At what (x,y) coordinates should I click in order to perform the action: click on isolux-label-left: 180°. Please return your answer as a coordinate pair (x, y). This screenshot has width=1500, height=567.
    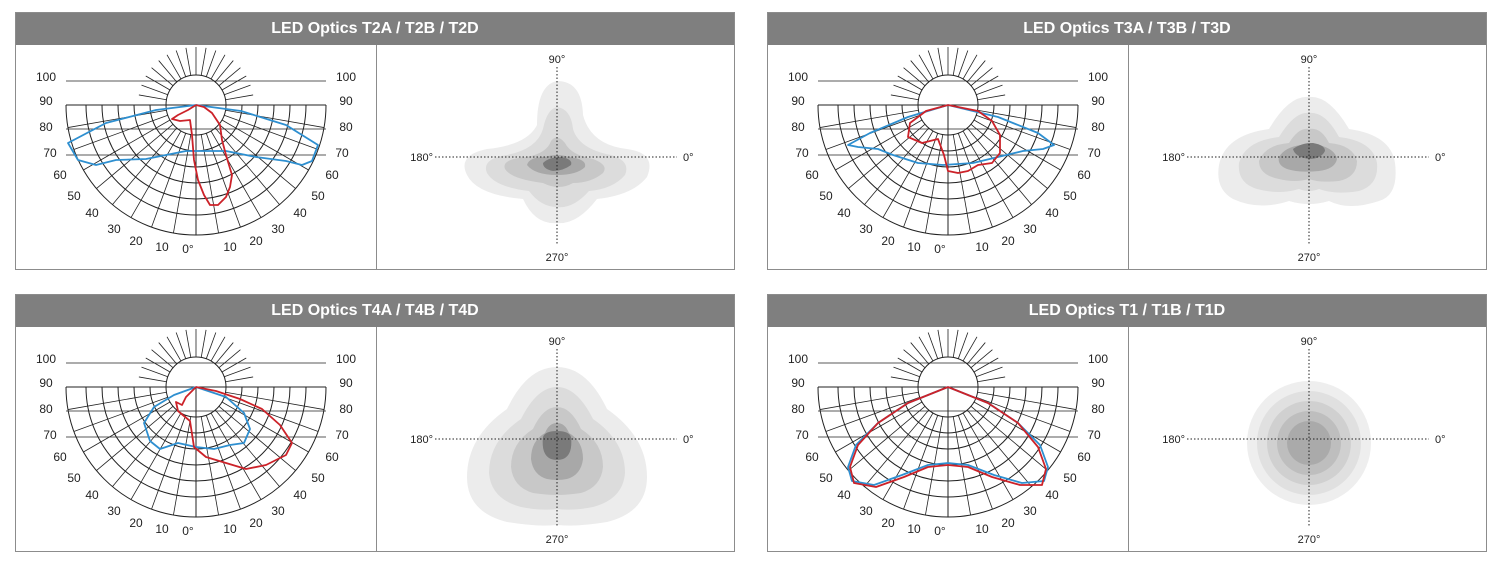
    Looking at the image, I should click on (1173, 440).